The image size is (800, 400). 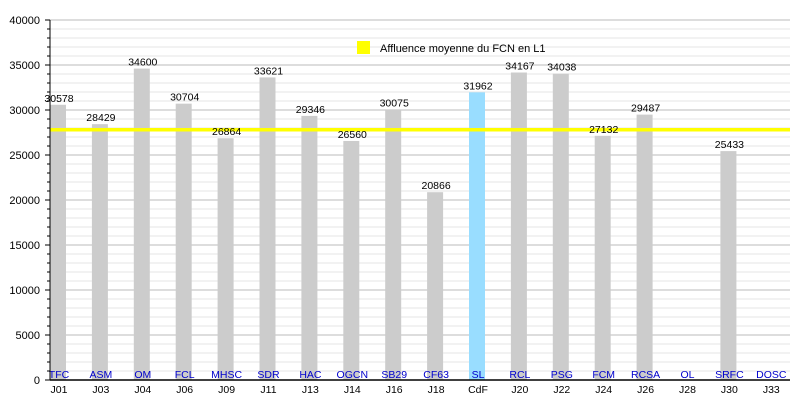 I want to click on x-tick-label-J24: J24, so click(x=603, y=390).